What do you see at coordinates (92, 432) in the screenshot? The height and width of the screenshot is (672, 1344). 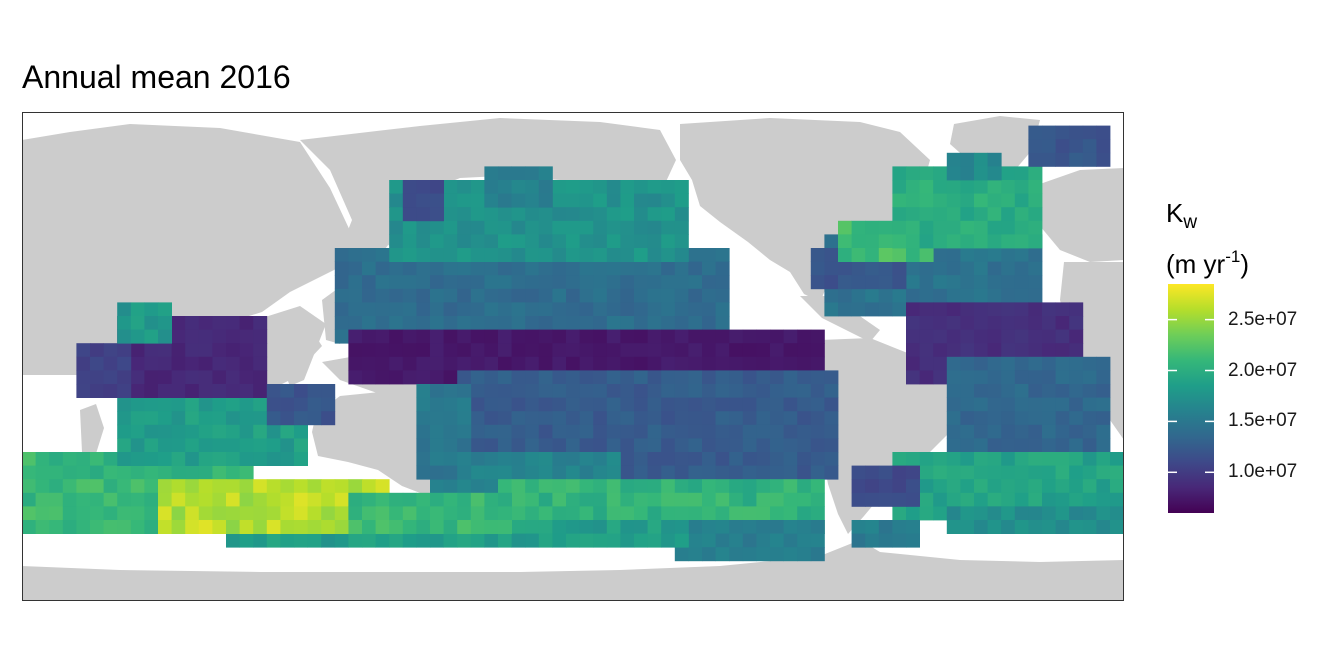 I see `madagascar-land` at bounding box center [92, 432].